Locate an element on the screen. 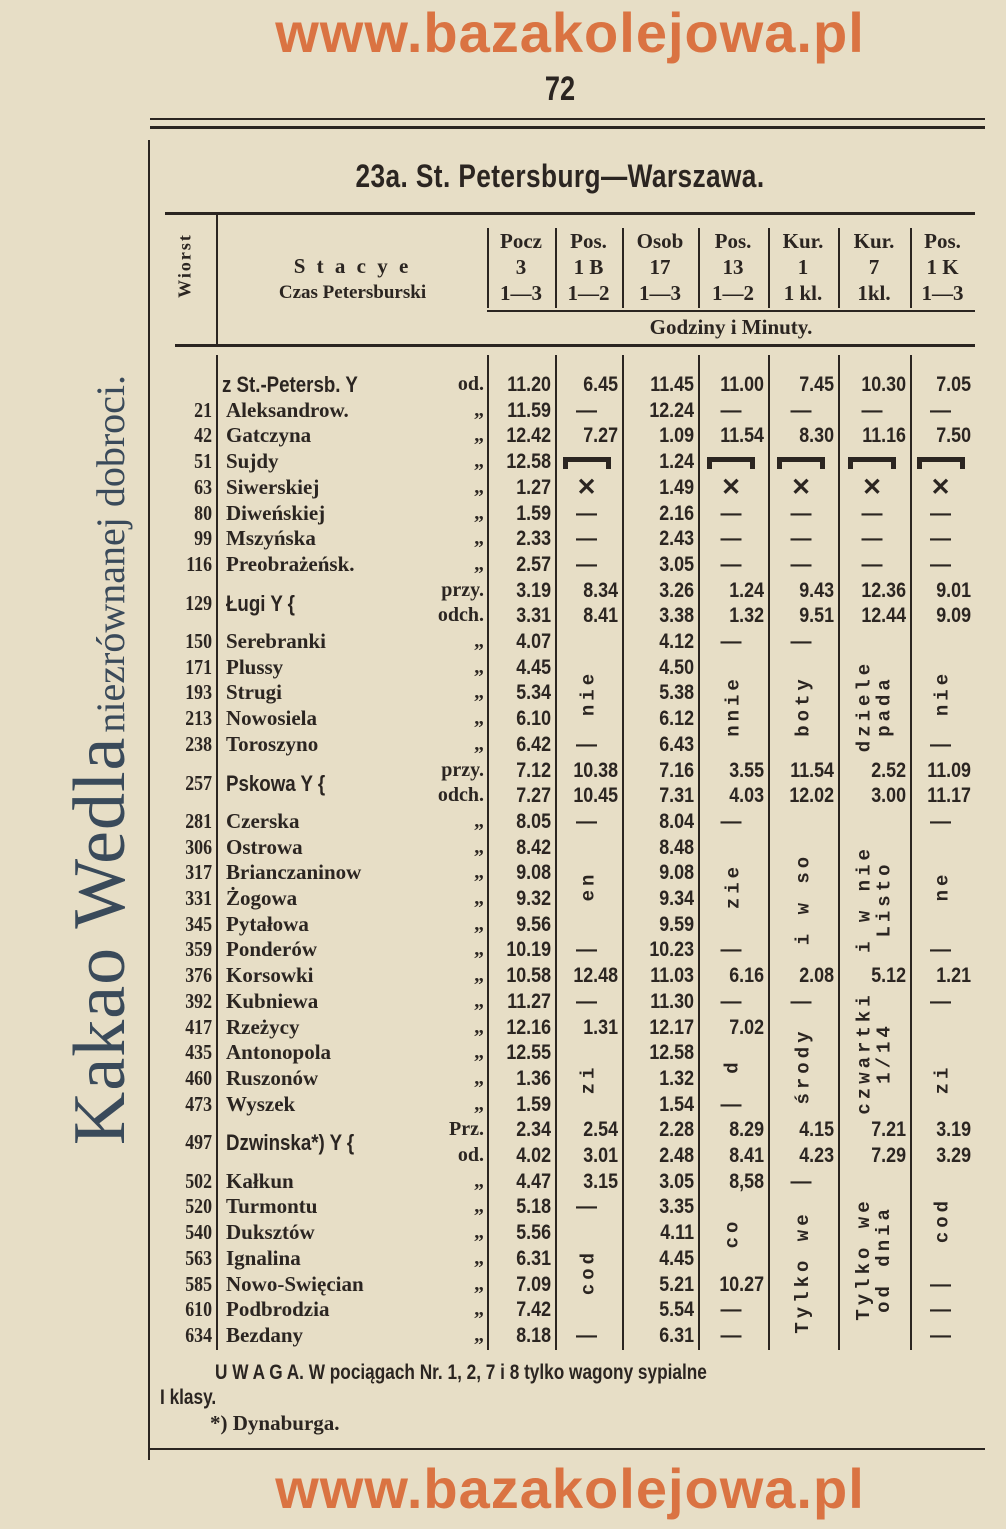  distance-wiorst: 376 is located at coordinates (198, 975).